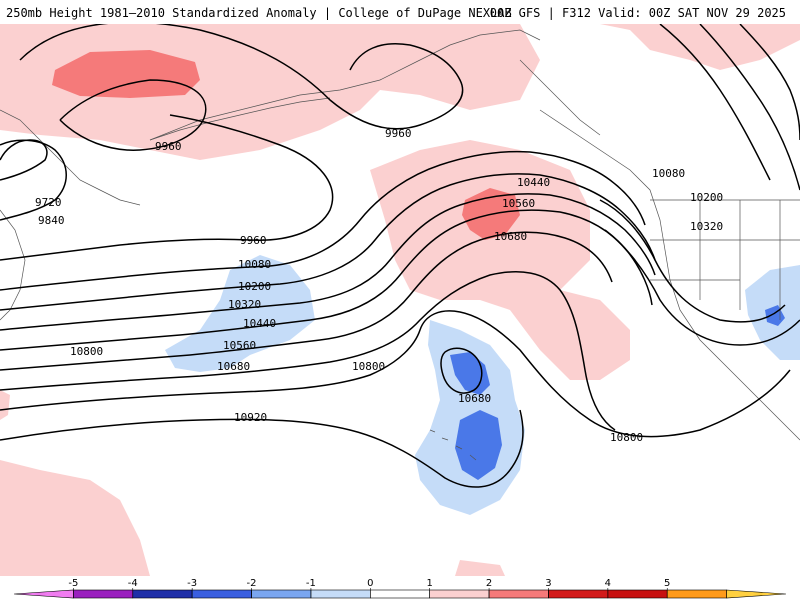 This screenshot has width=800, height=604. I want to click on colorbar: -5 -4 -3 -2 -1 0 1 2 3 4 5, so click(400, 588).